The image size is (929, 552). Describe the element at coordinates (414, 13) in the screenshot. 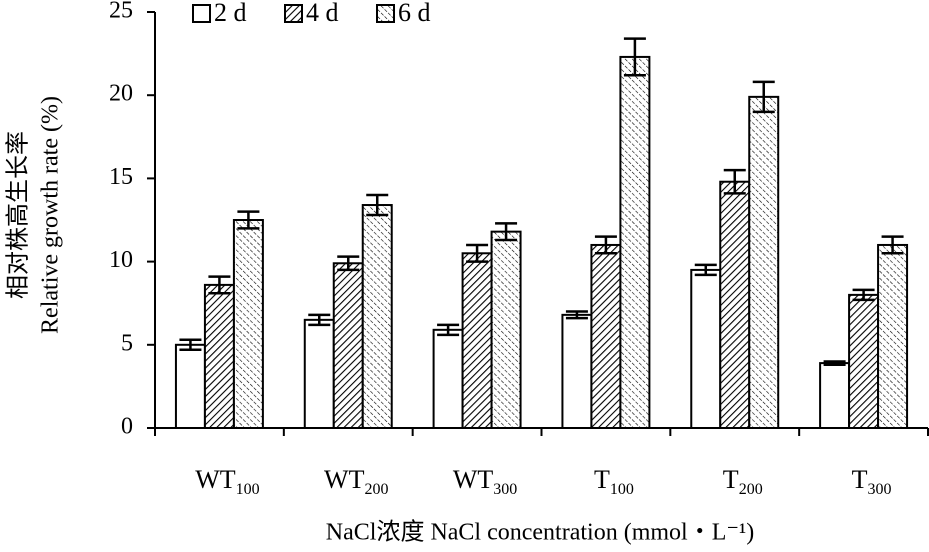

I see `legend-label: 6 d` at that location.